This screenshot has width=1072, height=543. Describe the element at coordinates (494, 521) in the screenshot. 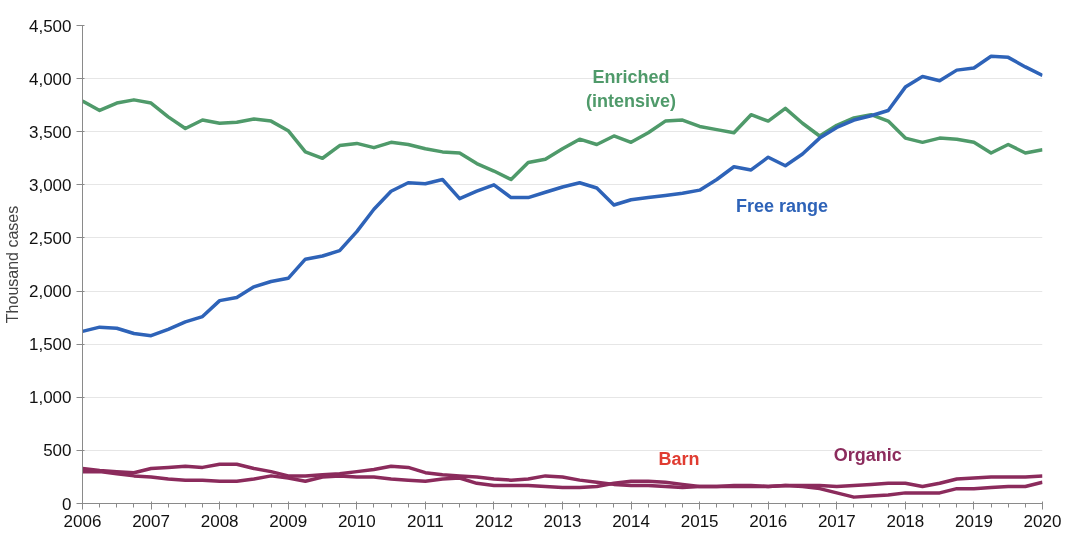

I see `x-tick-label: 2012` at that location.